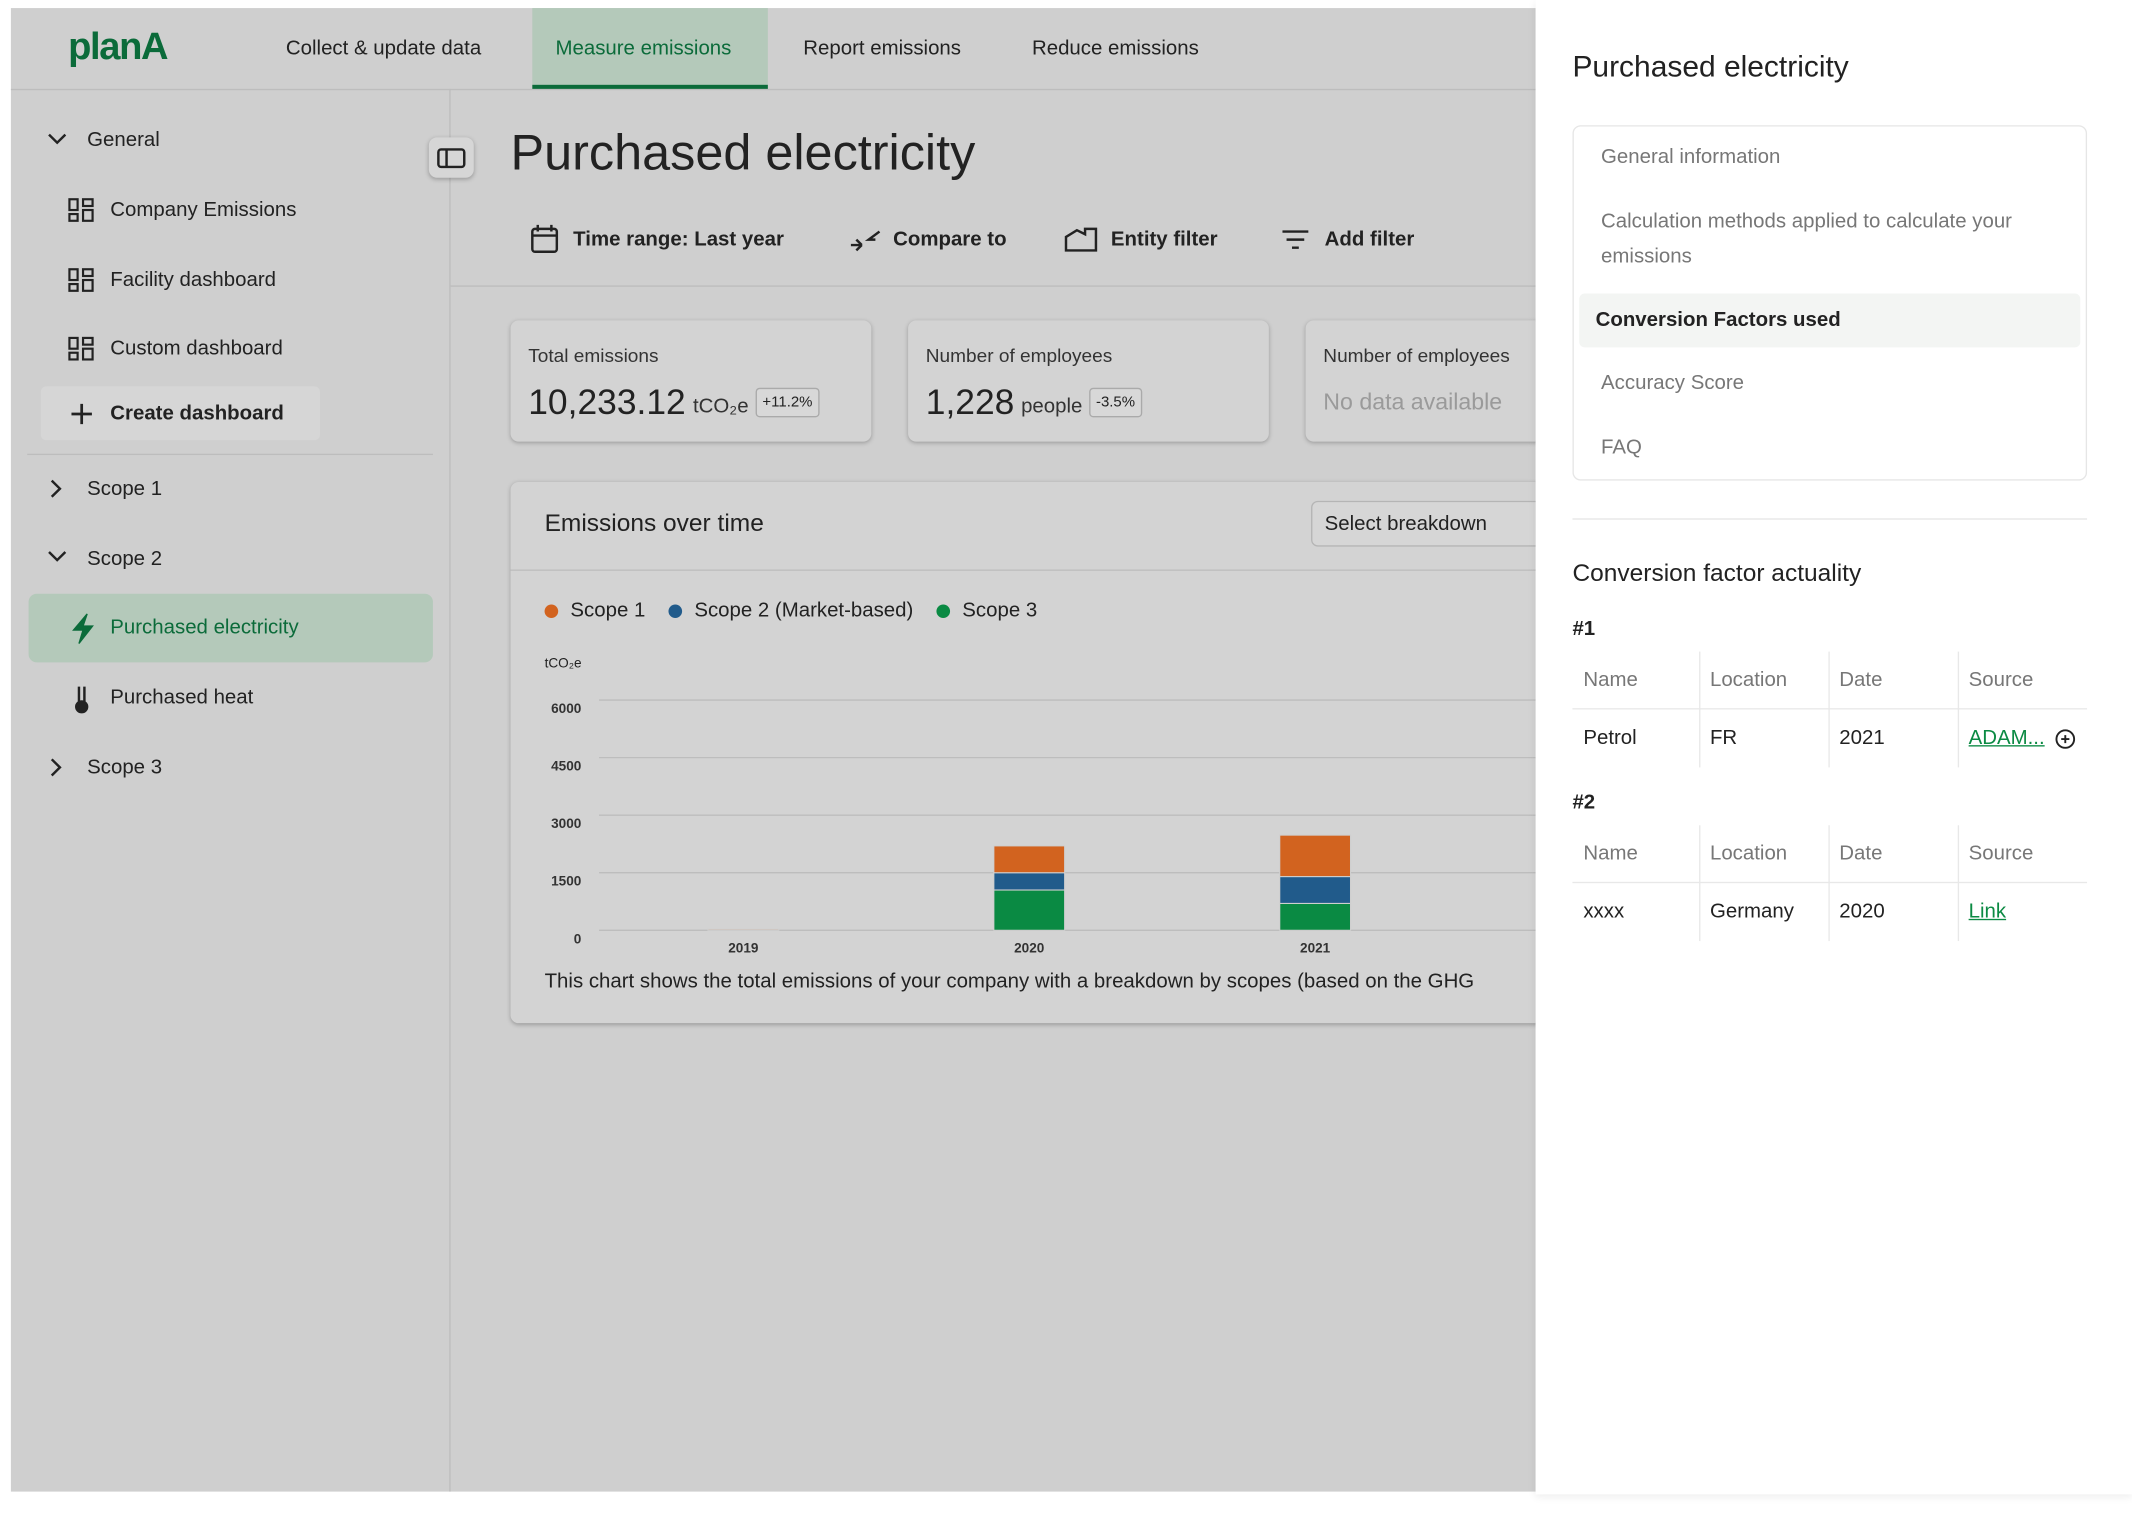 The width and height of the screenshot is (2132, 1524). I want to click on table-cell: Petrol, so click(1610, 738).